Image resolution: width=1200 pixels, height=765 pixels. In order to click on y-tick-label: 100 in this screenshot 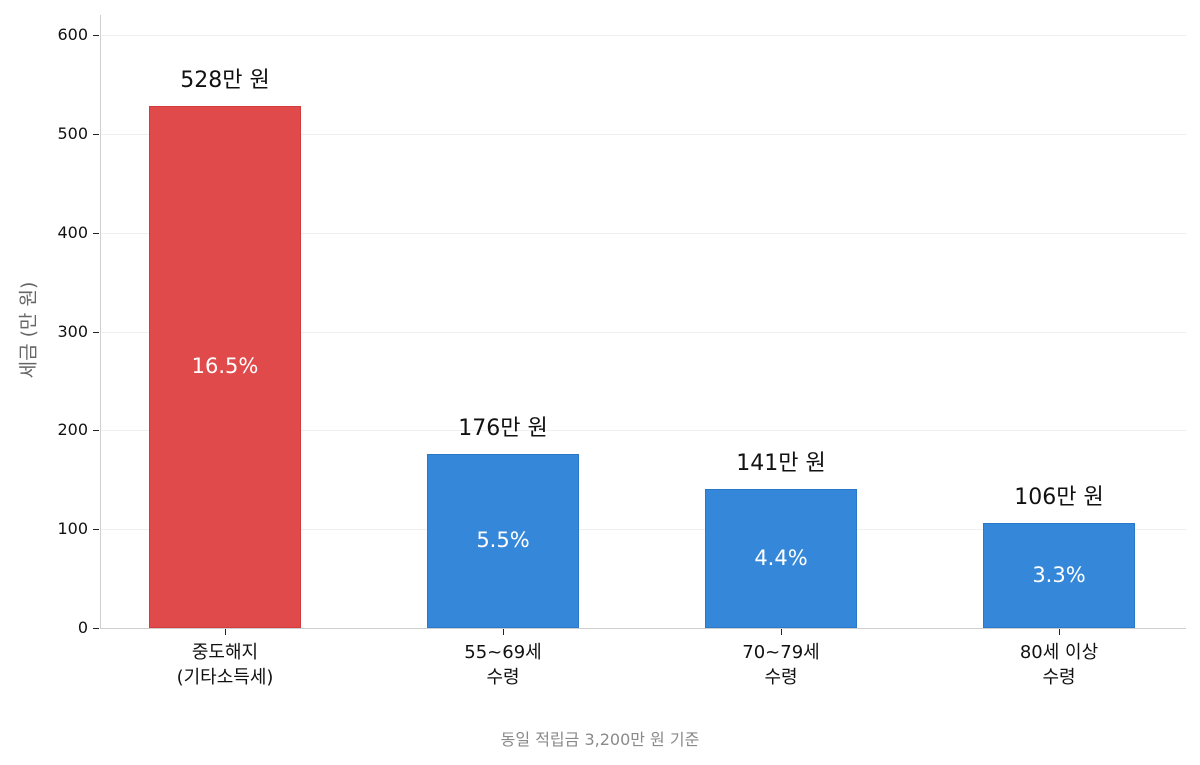, I will do `click(72, 528)`.